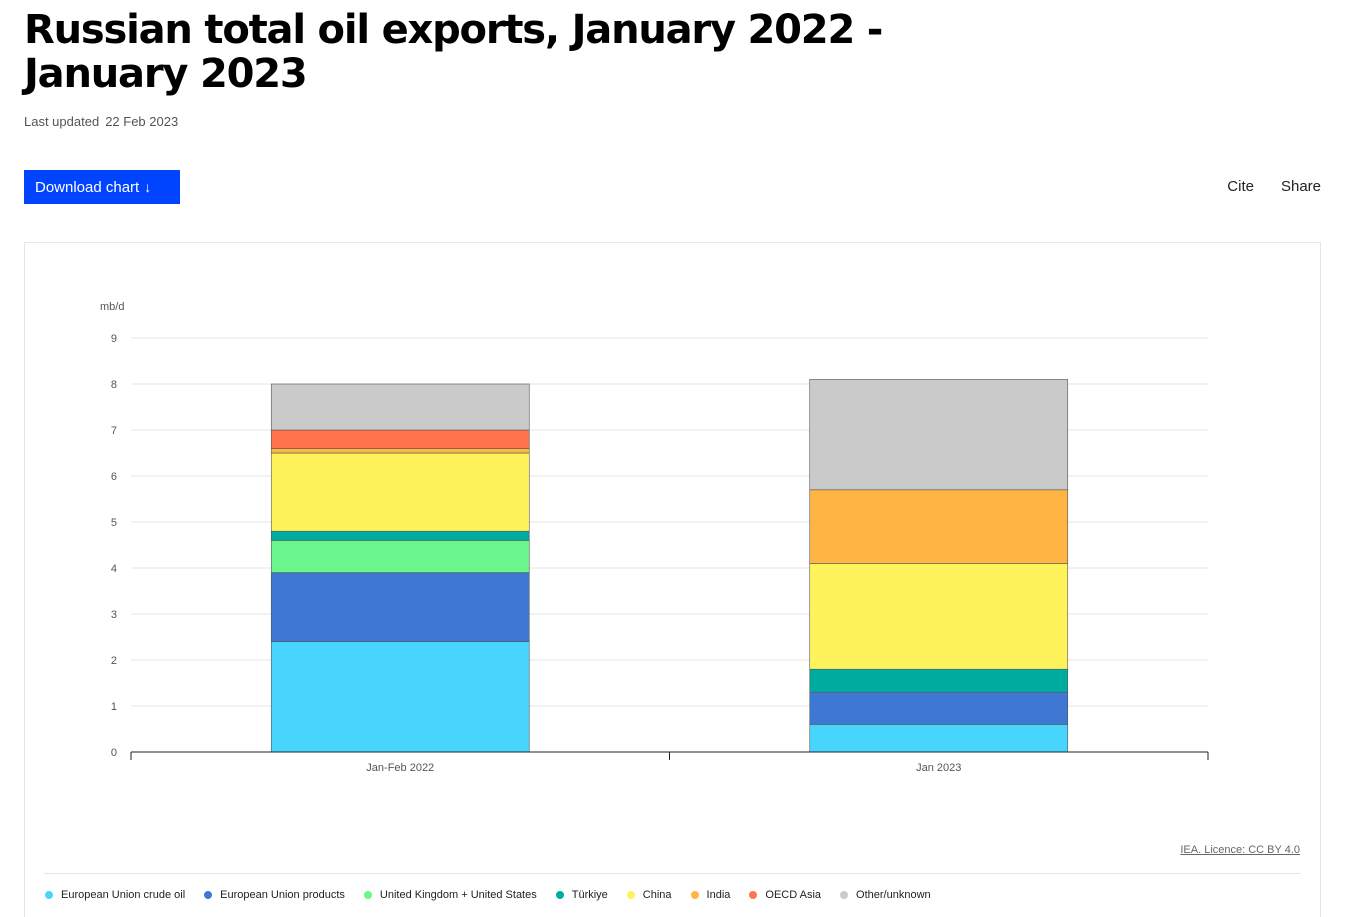 The height and width of the screenshot is (917, 1346). What do you see at coordinates (1240, 850) in the screenshot?
I see `licence-link: IEA. Licence: CC BY 4.0` at bounding box center [1240, 850].